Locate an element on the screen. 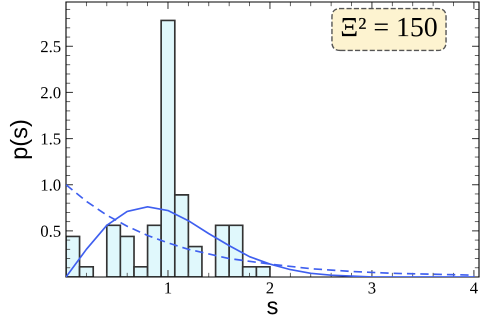 This screenshot has height=322, width=491. y-tick-label: 2.5 is located at coordinates (50, 46).